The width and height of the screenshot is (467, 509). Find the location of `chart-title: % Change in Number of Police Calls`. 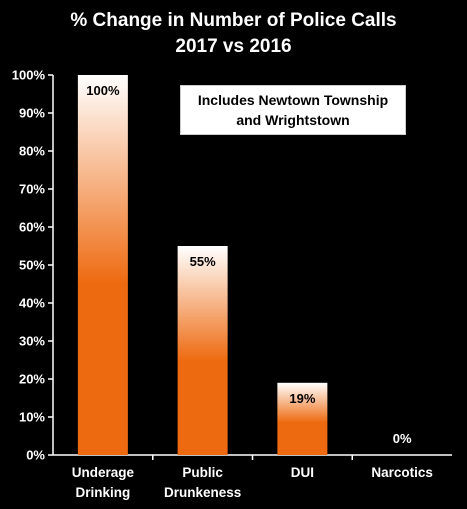

chart-title: % Change in Number of Police Calls is located at coordinates (233, 20).